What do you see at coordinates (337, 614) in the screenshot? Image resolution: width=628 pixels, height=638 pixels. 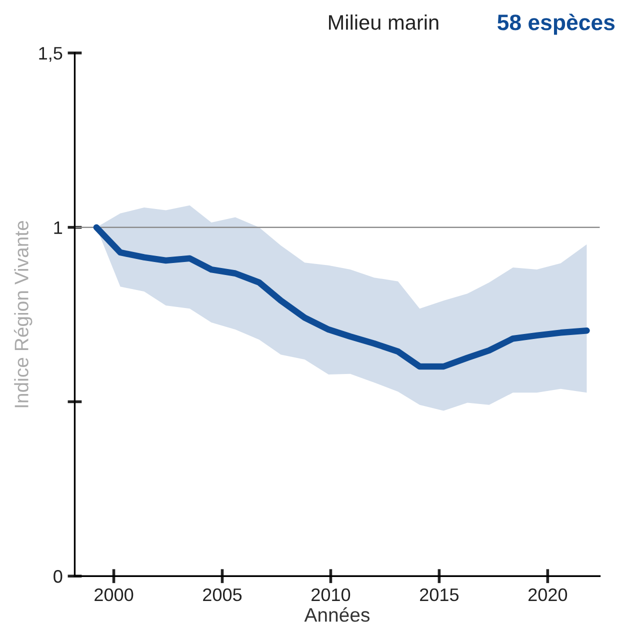 I see `x-axis-title: Années` at bounding box center [337, 614].